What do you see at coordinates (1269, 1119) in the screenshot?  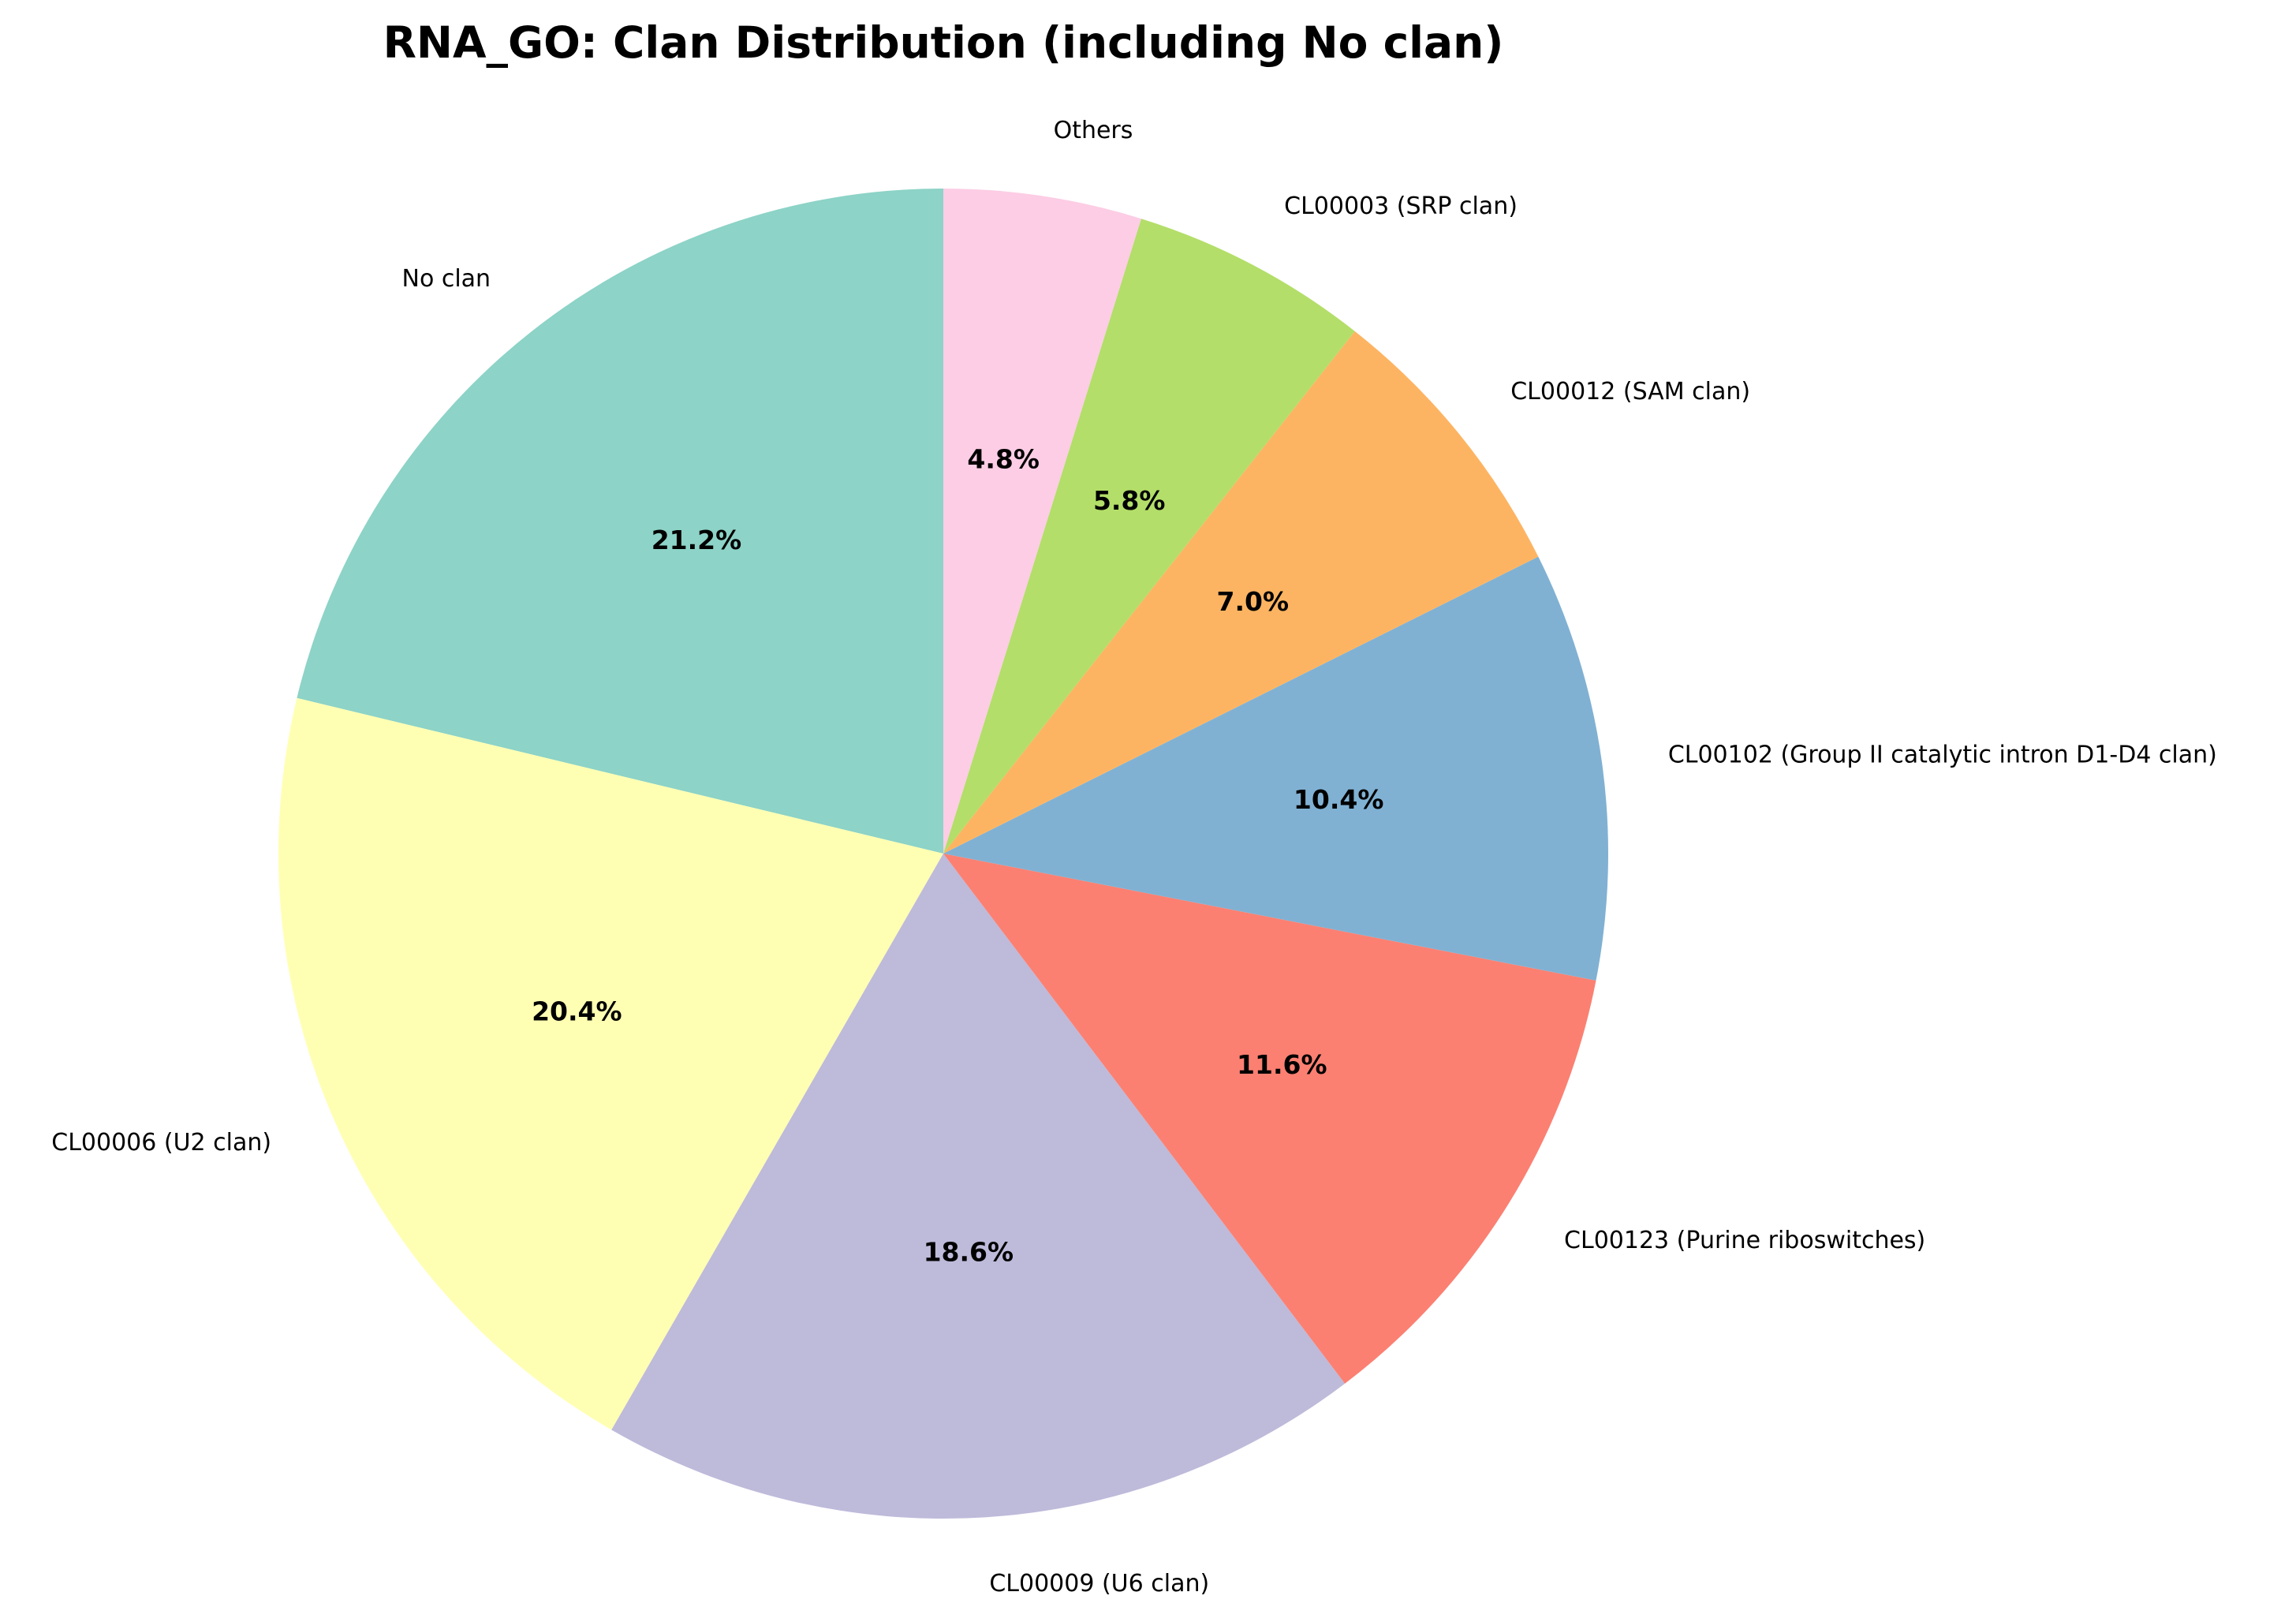 I see `pie-slice-cl00123-purine-riboswitches` at bounding box center [1269, 1119].